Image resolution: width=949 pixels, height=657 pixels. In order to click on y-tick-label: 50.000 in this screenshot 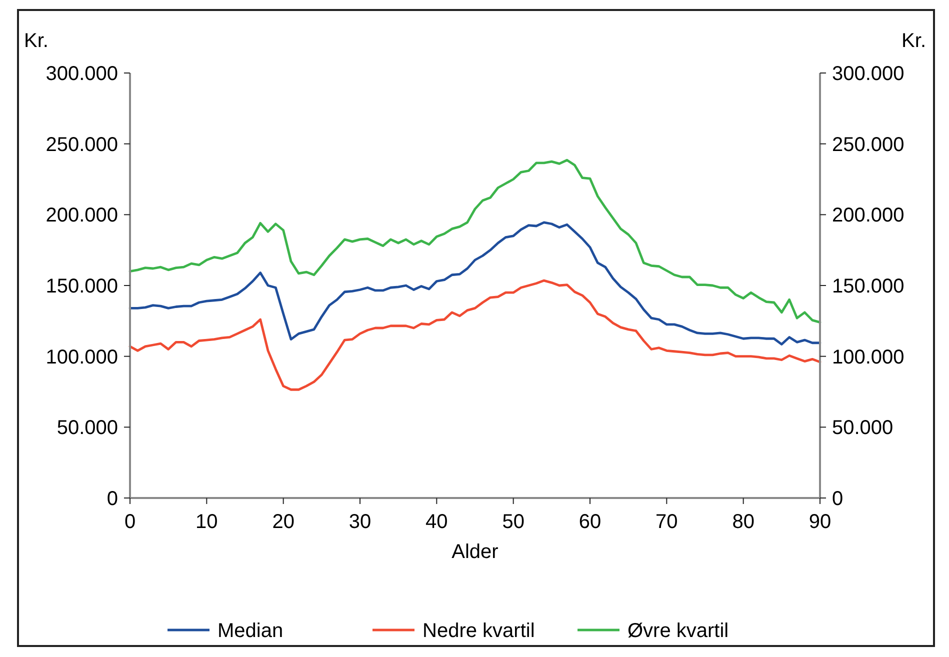, I will do `click(87, 428)`.